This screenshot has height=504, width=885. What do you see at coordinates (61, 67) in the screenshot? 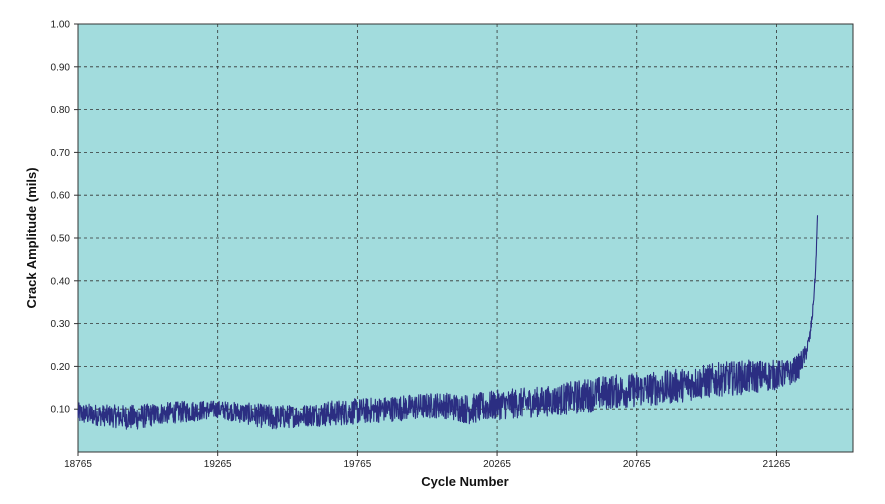
I see `y-tick-label: 0.90` at bounding box center [61, 67].